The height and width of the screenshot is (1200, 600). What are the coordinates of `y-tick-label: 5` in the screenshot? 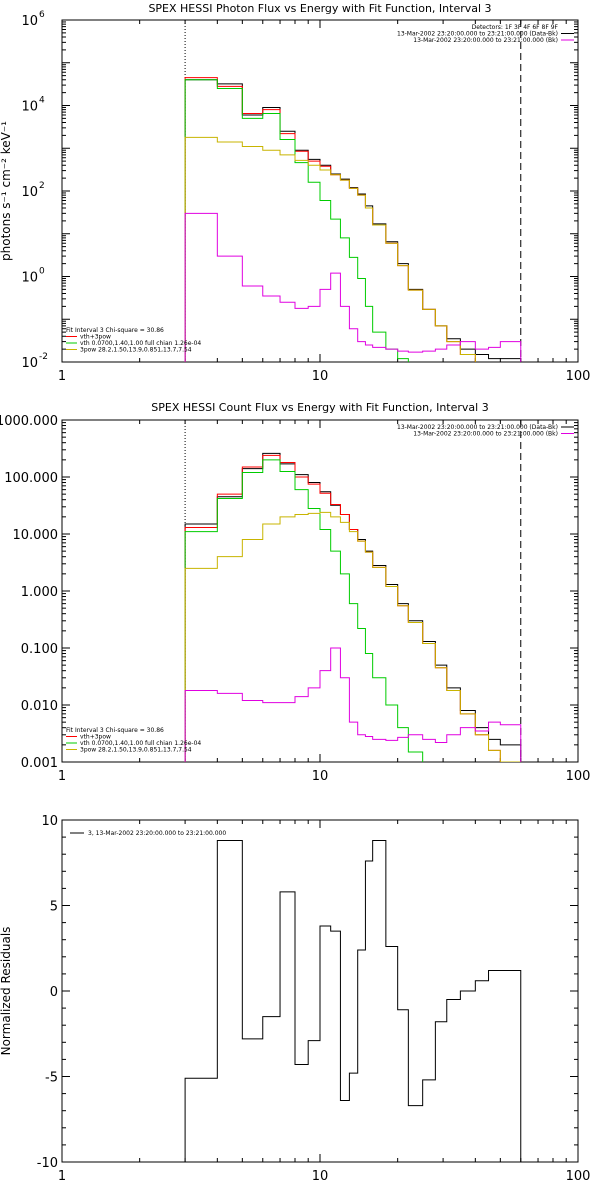 It's located at (54, 907).